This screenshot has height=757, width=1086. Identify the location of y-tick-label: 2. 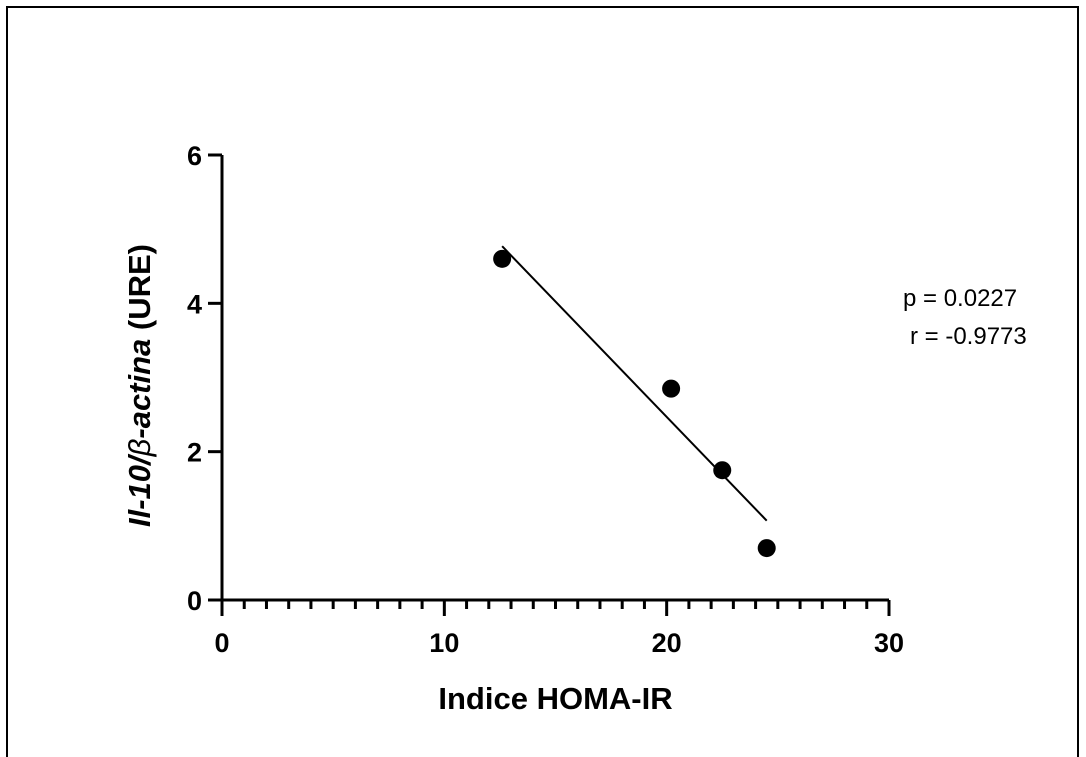
(194, 453).